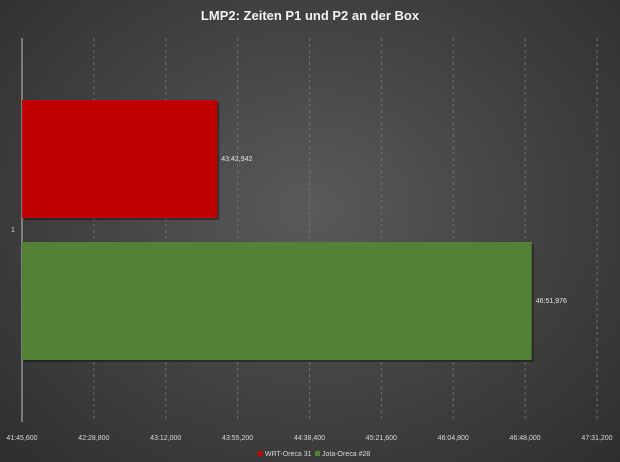 Image resolution: width=620 pixels, height=462 pixels. What do you see at coordinates (288, 454) in the screenshot?
I see `legend-label: WRT-Oreca 31` at bounding box center [288, 454].